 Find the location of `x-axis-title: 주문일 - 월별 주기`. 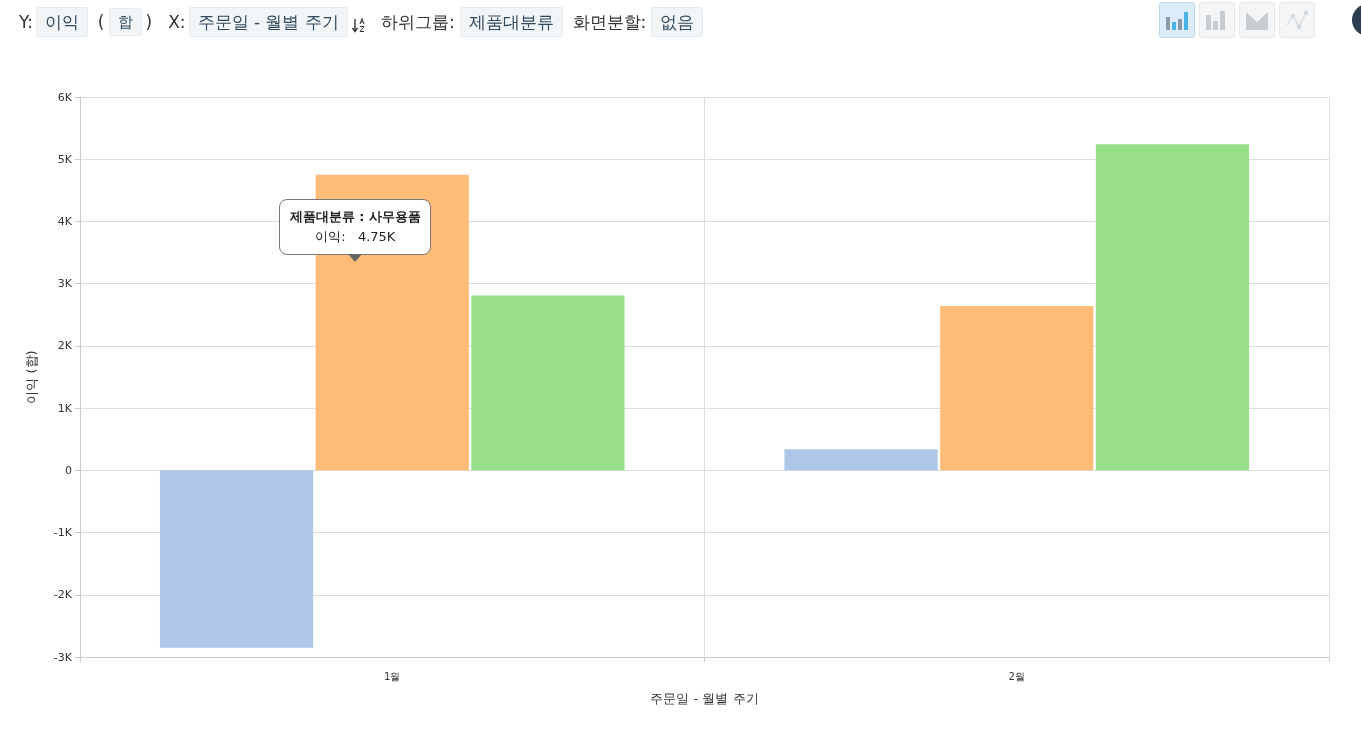

x-axis-title: 주문일 - 월별 주기 is located at coordinates (704, 698).